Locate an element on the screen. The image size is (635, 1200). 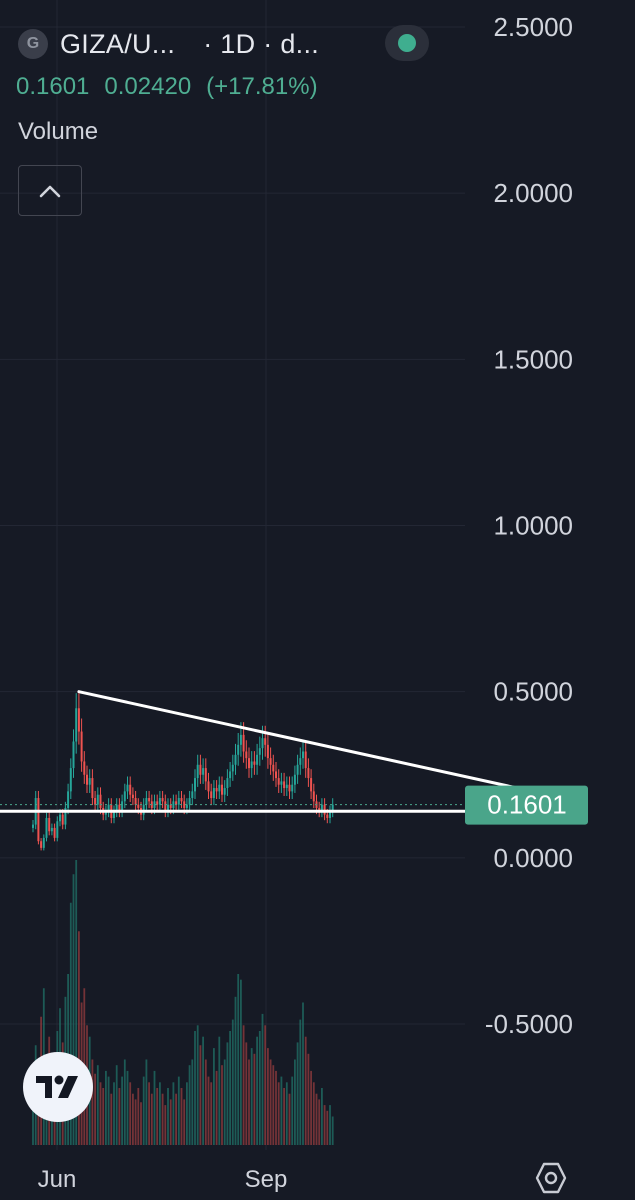
collapse-indicators-button is located at coordinates (50, 190).